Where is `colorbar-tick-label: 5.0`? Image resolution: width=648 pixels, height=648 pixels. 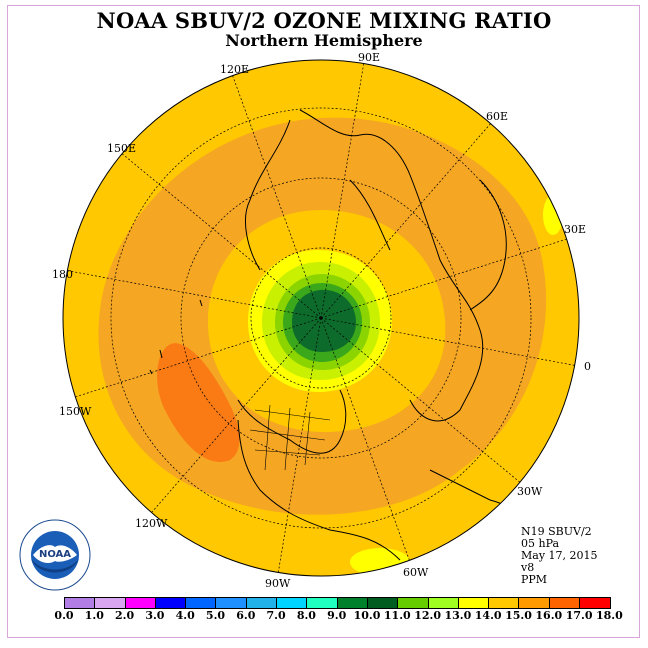
colorbar-tick-label: 5.0 is located at coordinates (215, 615).